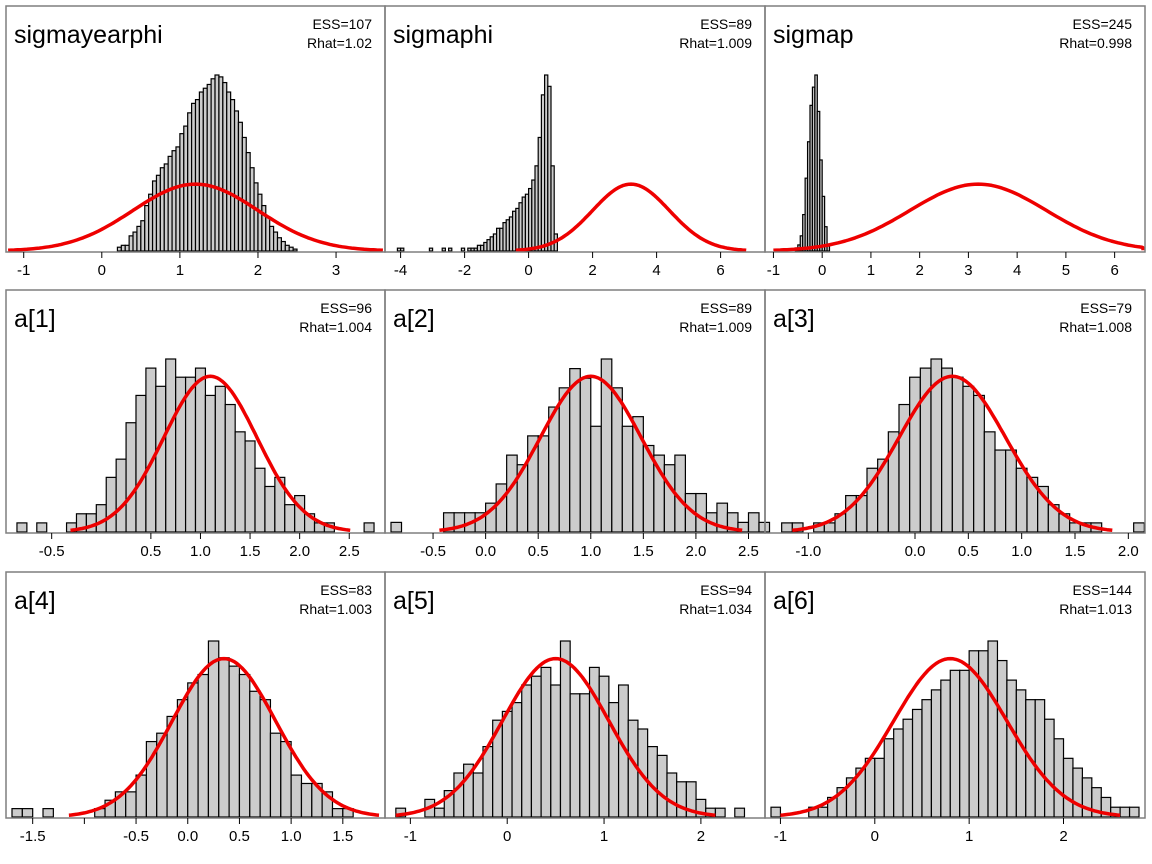 This screenshot has height=864, width=1152. What do you see at coordinates (808, 551) in the screenshot?
I see `x-tick-label: -1.0` at bounding box center [808, 551].